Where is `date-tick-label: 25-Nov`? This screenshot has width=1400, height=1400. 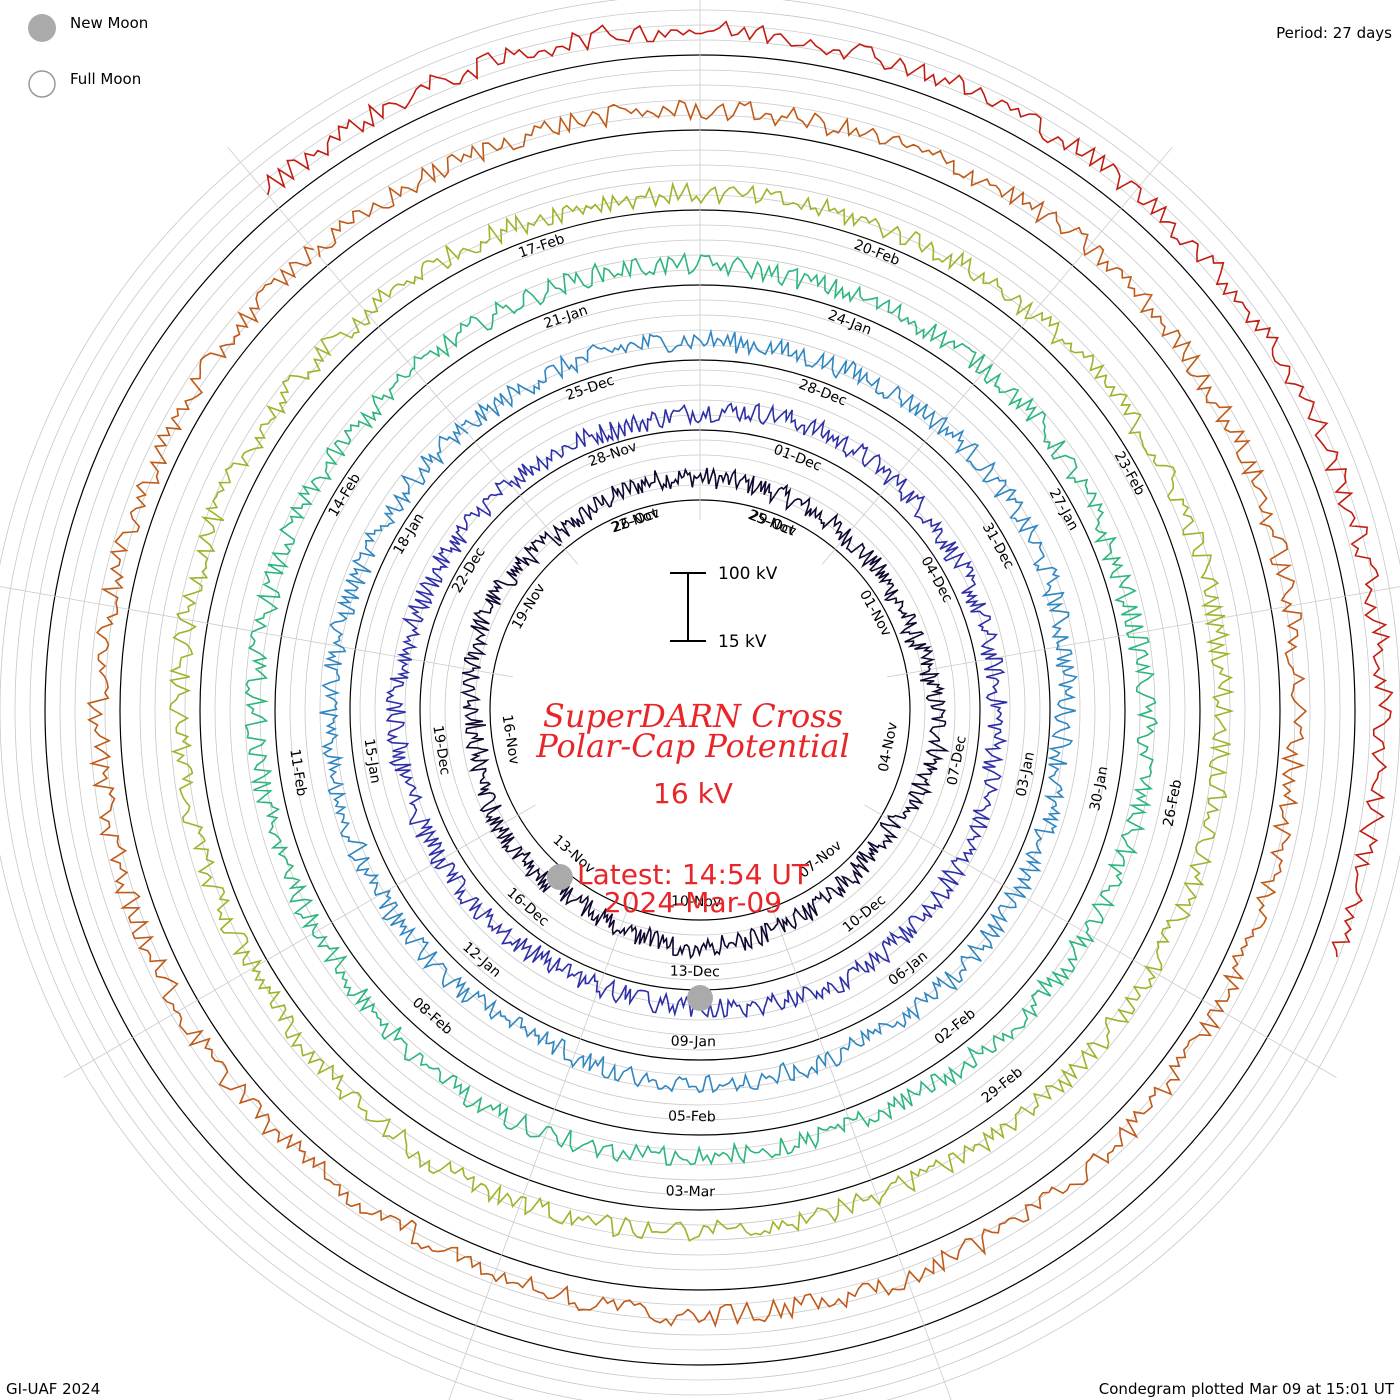 date-tick-label: 25-Nov is located at coordinates (772, 523).